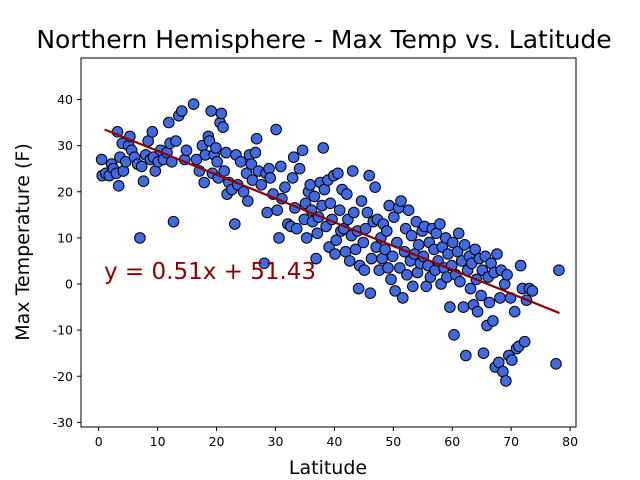 The image size is (640, 480). I want to click on x-tick-label: 70, so click(511, 441).